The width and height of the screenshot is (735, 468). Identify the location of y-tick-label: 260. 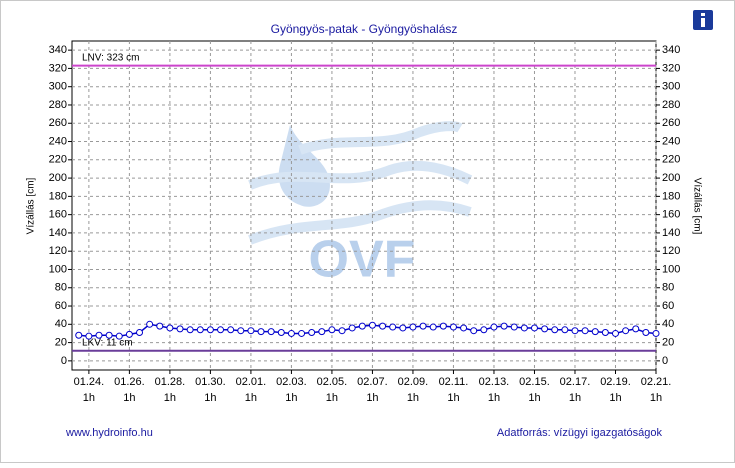
(58, 123).